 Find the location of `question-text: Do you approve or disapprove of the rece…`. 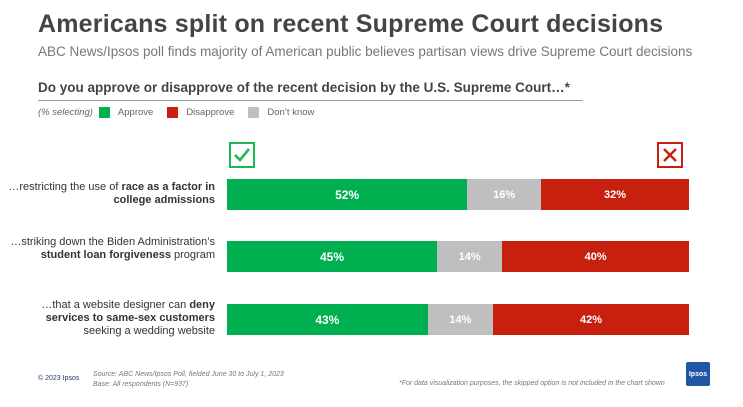

question-text: Do you approve or disapprove of the rece… is located at coordinates (304, 87).